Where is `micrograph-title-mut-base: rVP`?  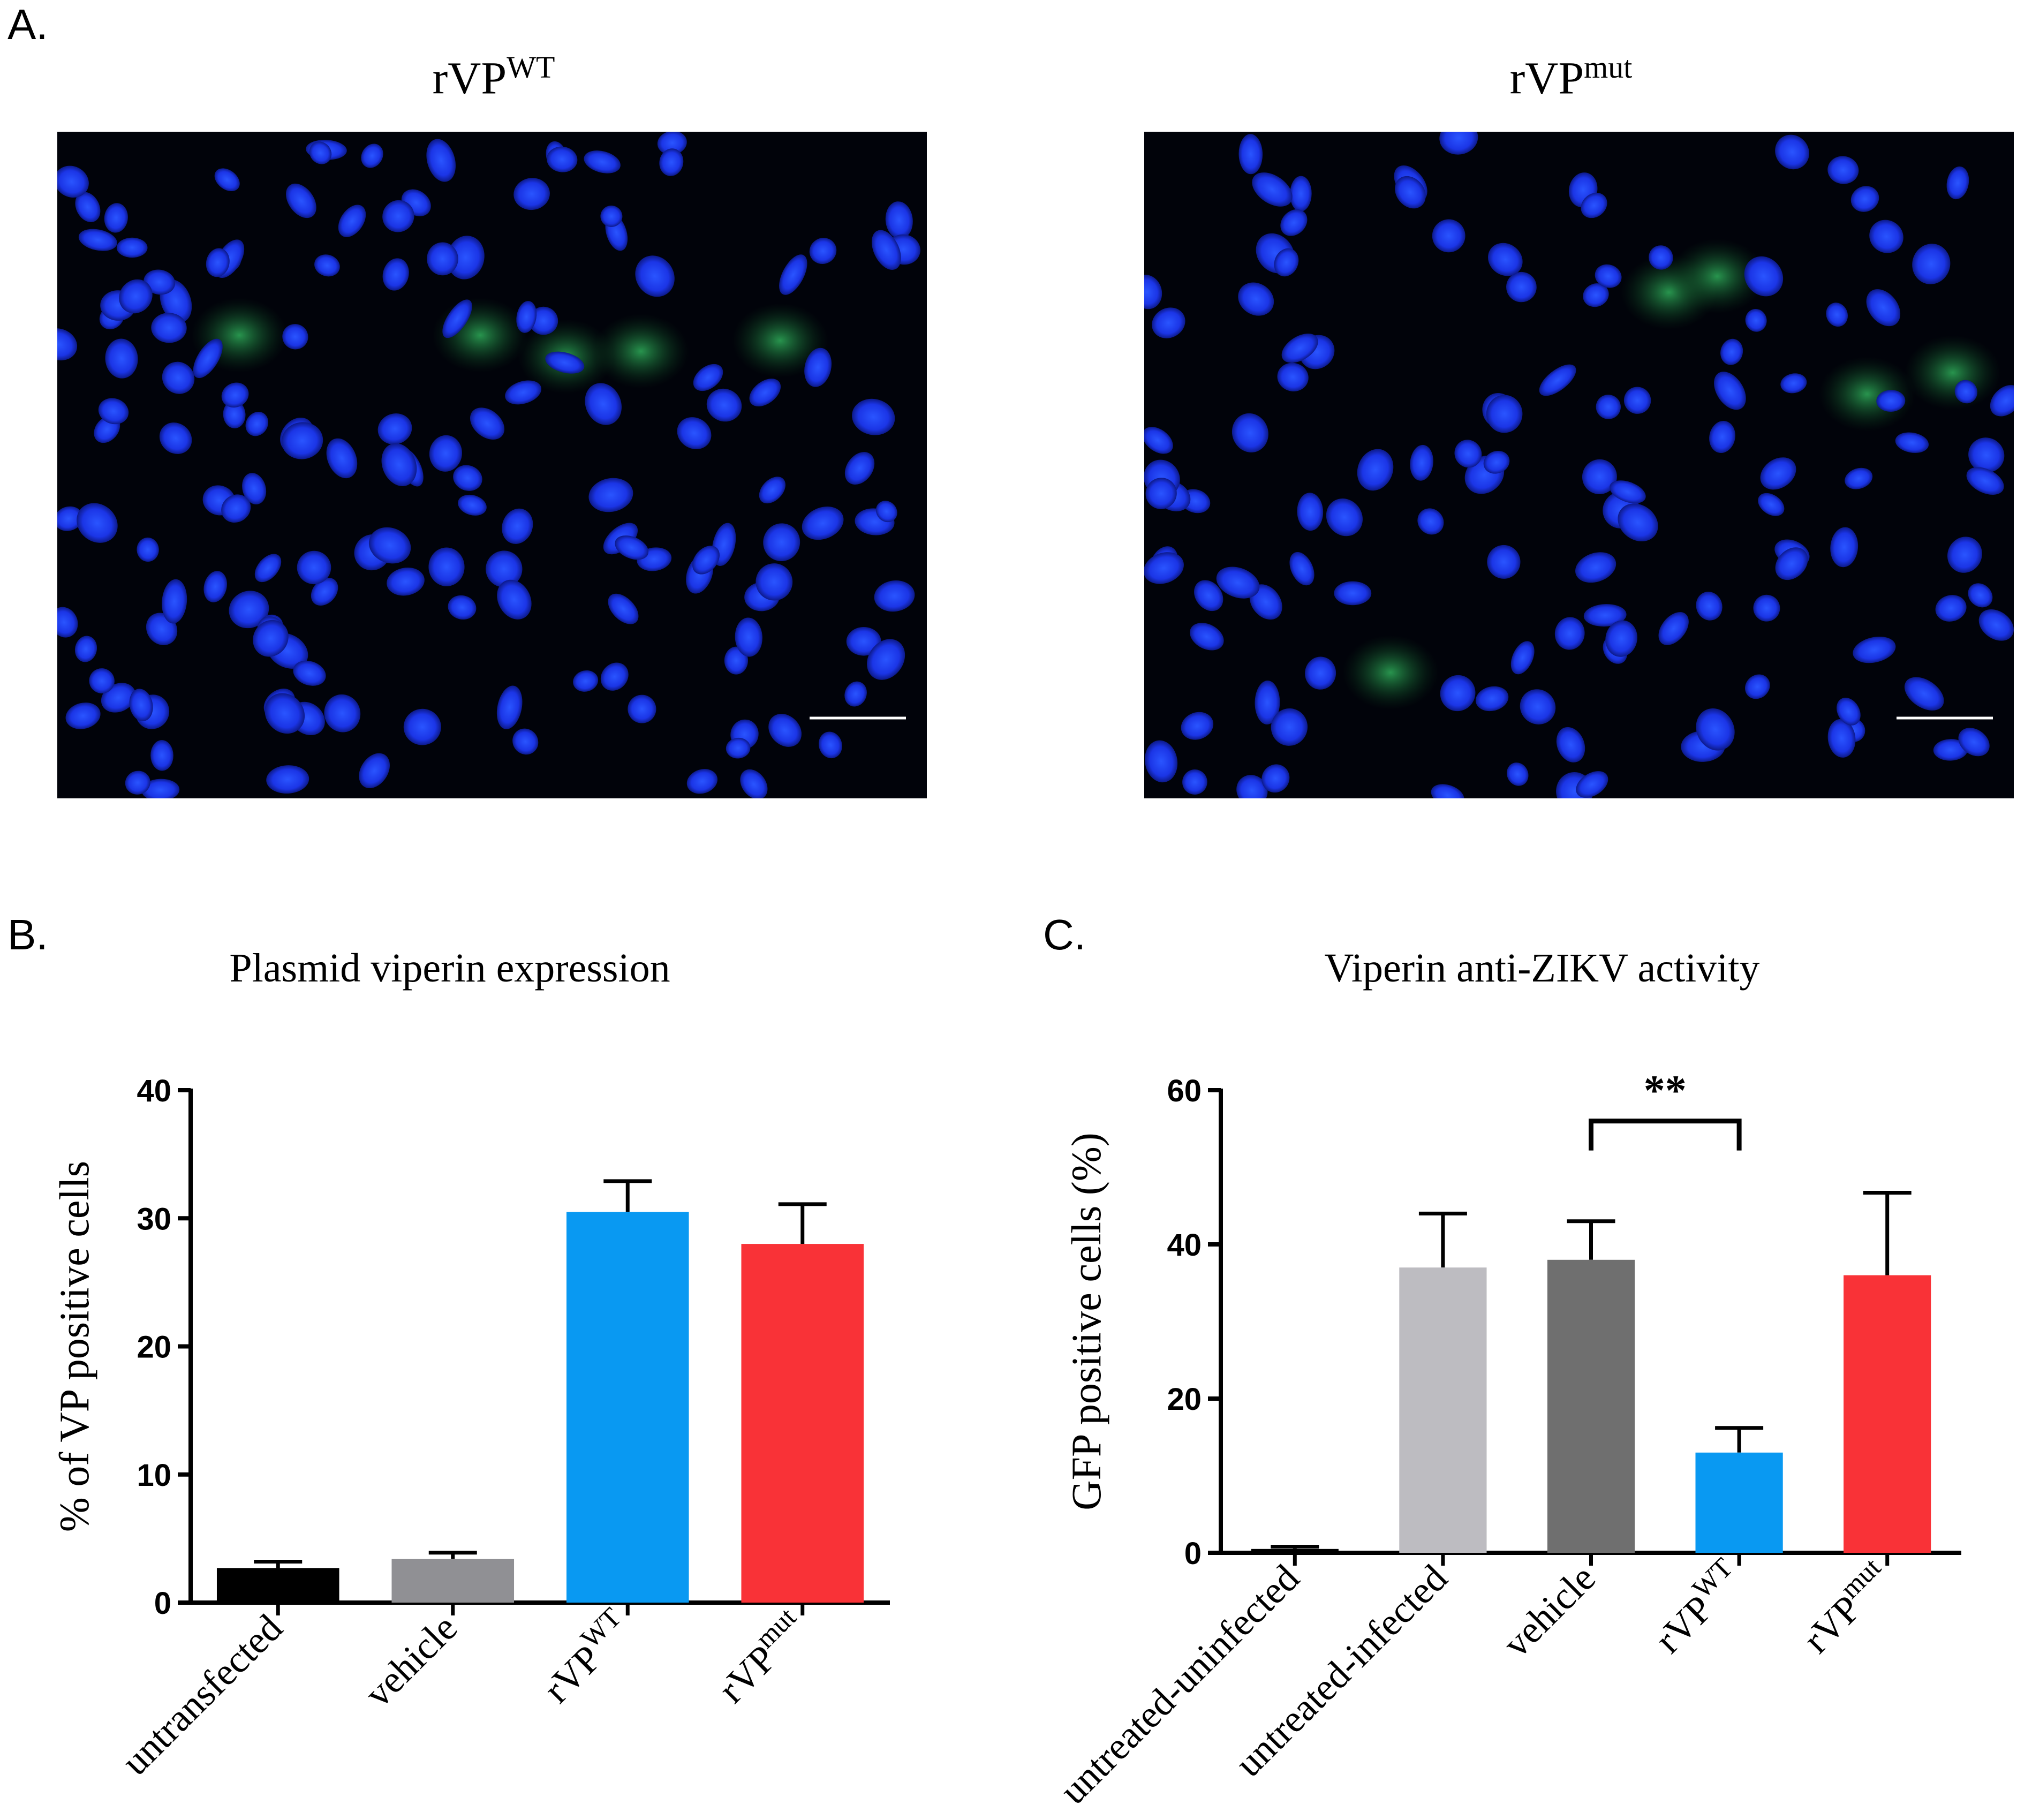
micrograph-title-mut-base: rVP is located at coordinates (1546, 78).